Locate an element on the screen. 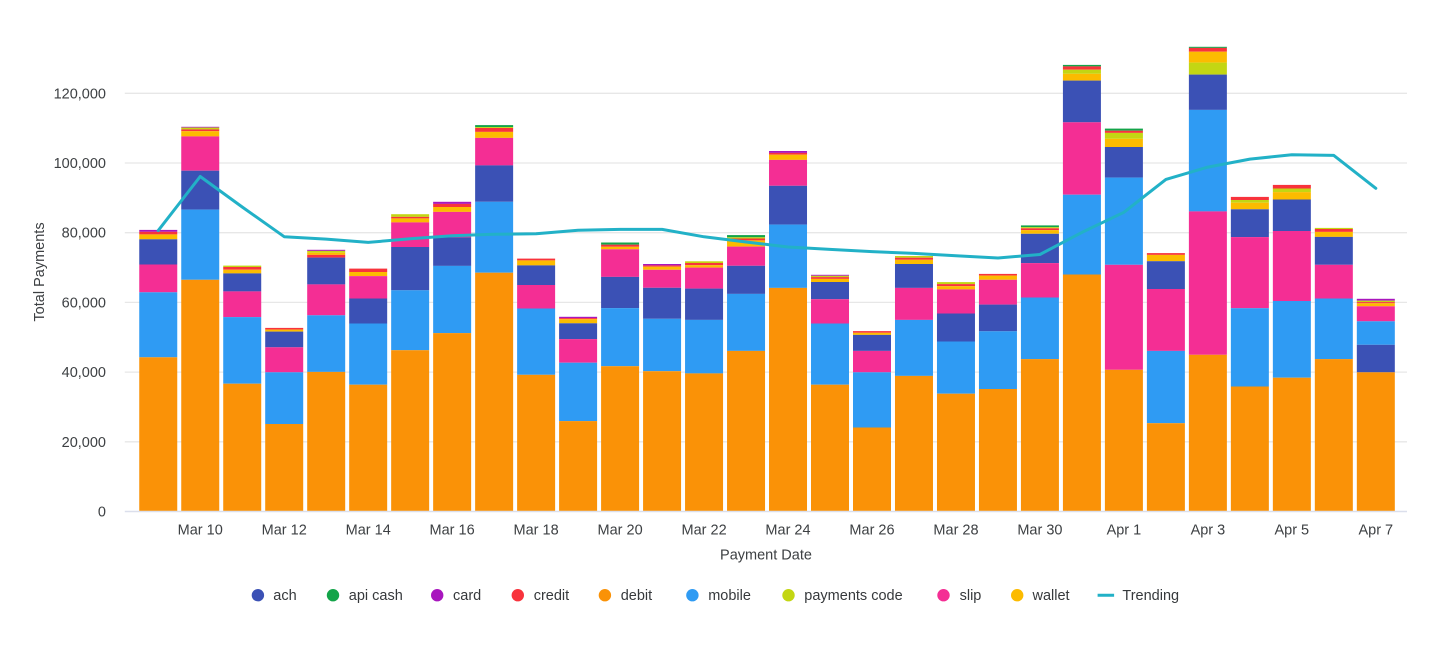 The width and height of the screenshot is (1429, 651). svg-text: Mar 16 is located at coordinates (452, 531).